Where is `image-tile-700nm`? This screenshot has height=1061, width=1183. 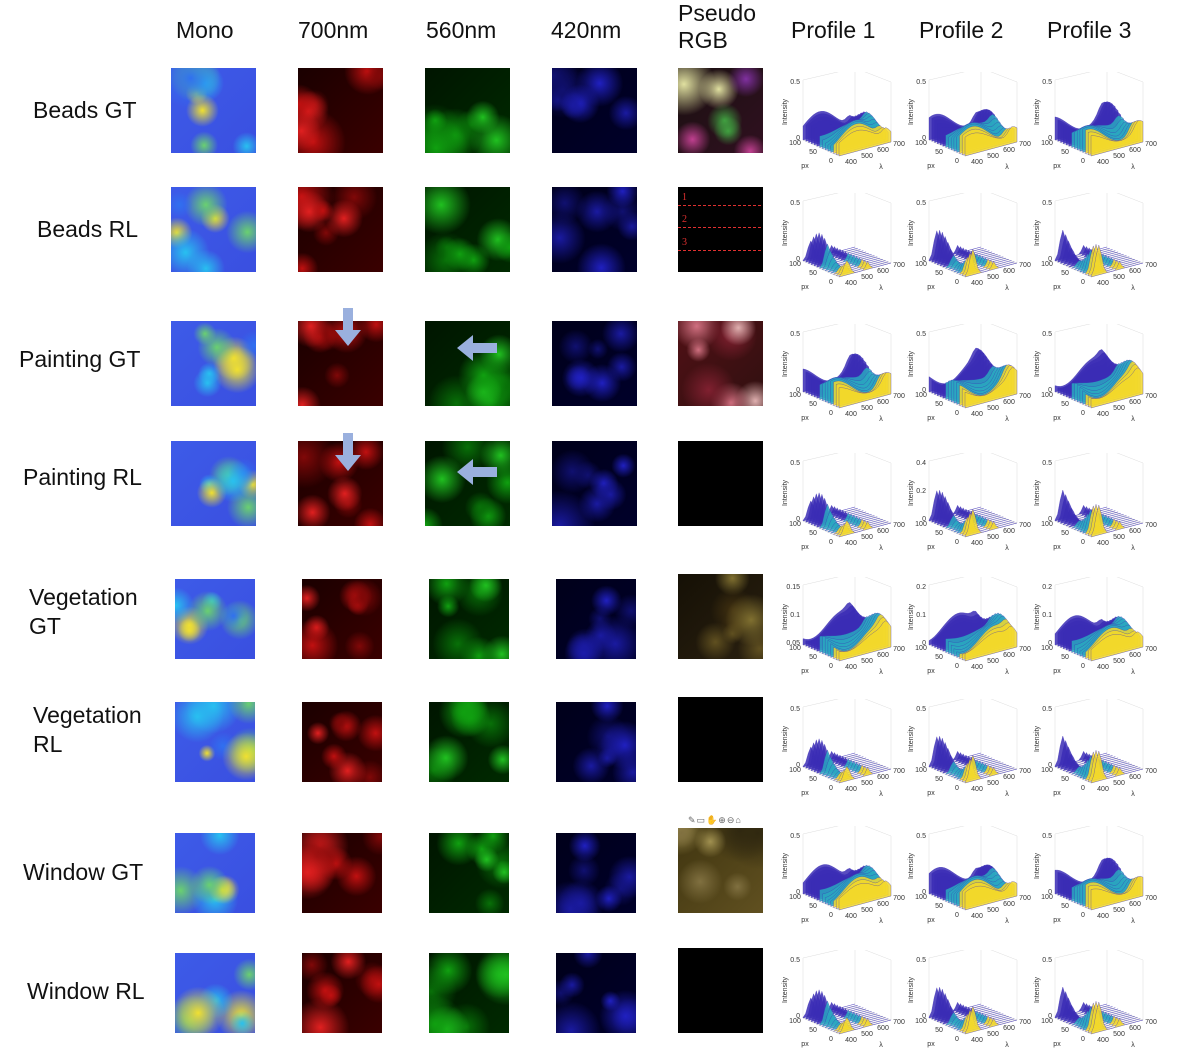 image-tile-700nm is located at coordinates (342, 873).